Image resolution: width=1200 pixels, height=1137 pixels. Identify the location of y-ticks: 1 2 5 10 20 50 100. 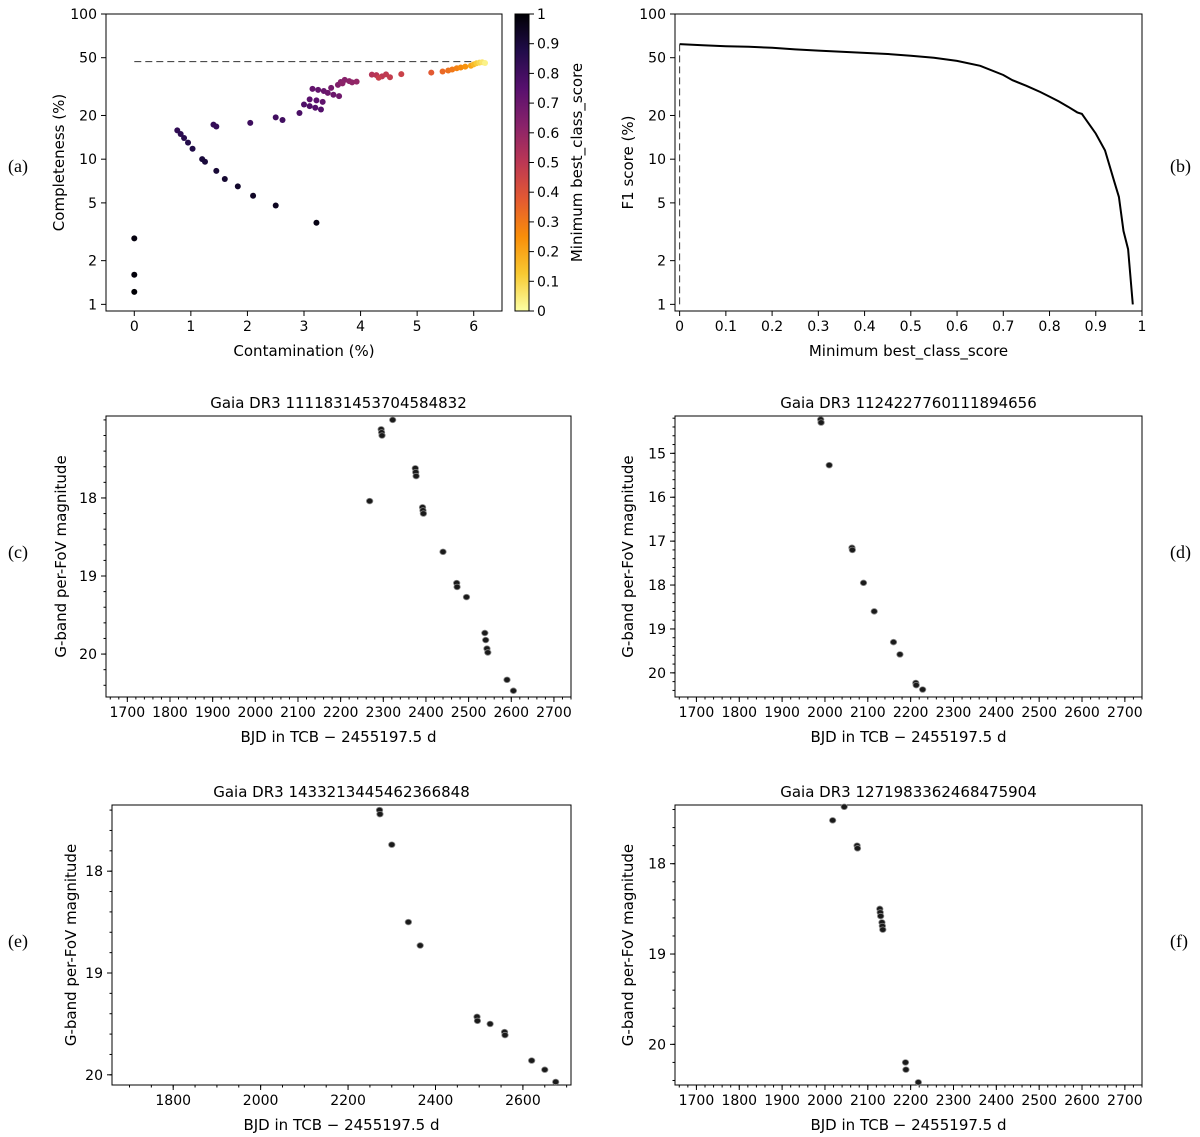
(657, 160).